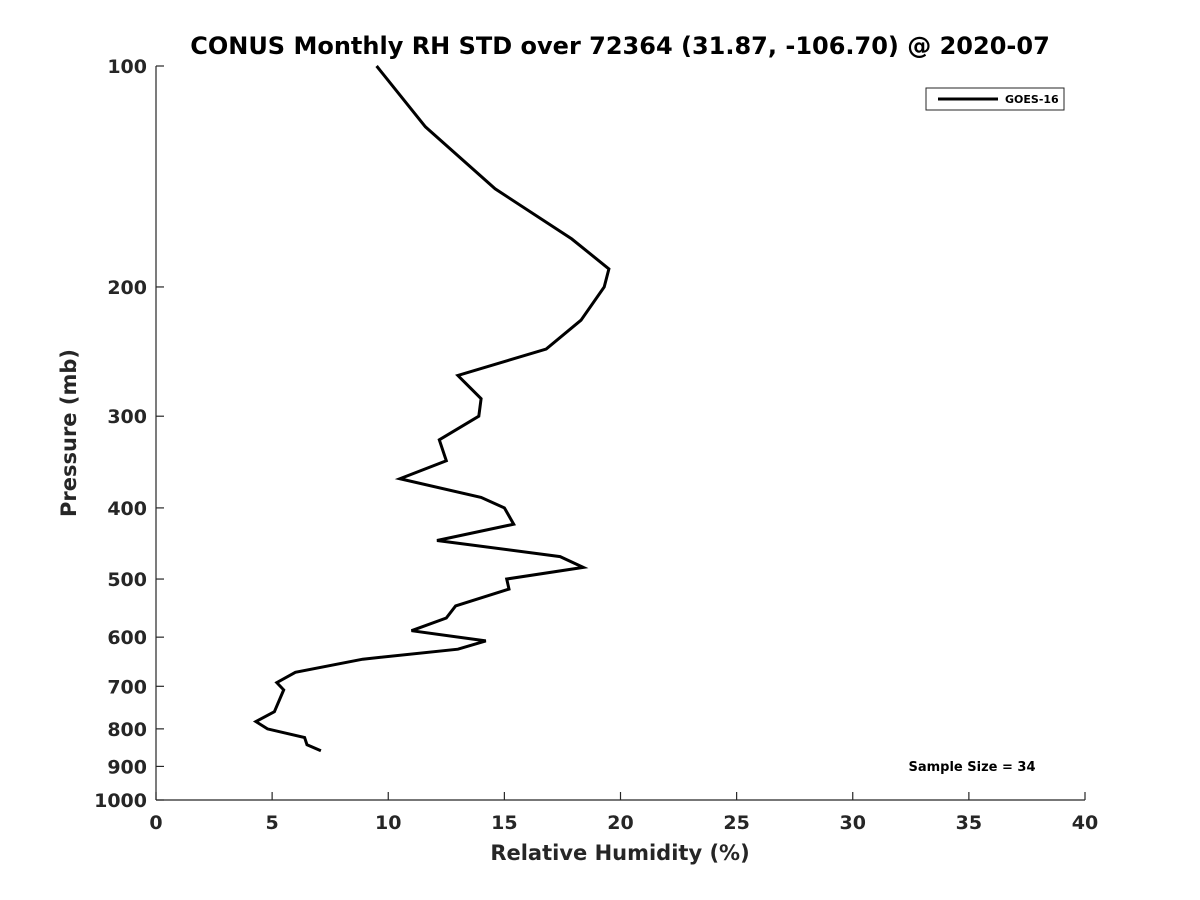 This screenshot has width=1200, height=900. What do you see at coordinates (127, 580) in the screenshot?
I see `y-tick-label: 500` at bounding box center [127, 580].